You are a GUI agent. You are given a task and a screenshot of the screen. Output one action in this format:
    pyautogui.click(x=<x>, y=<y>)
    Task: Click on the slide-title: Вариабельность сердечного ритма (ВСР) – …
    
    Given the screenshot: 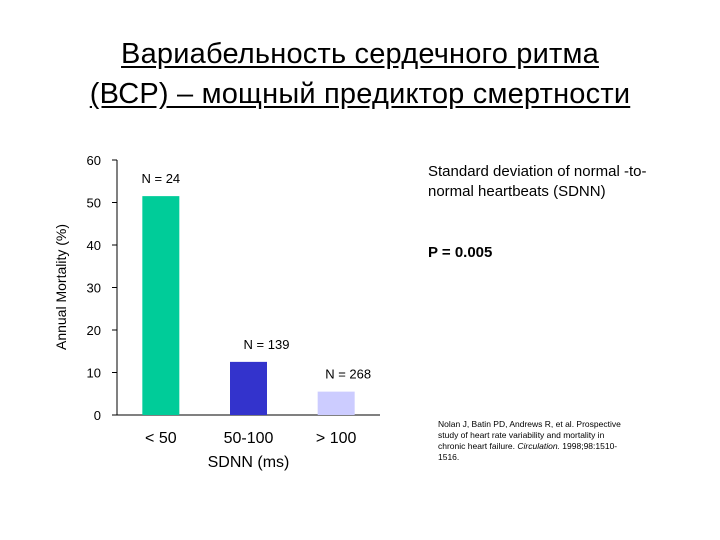 What is the action you would take?
    pyautogui.click(x=360, y=74)
    